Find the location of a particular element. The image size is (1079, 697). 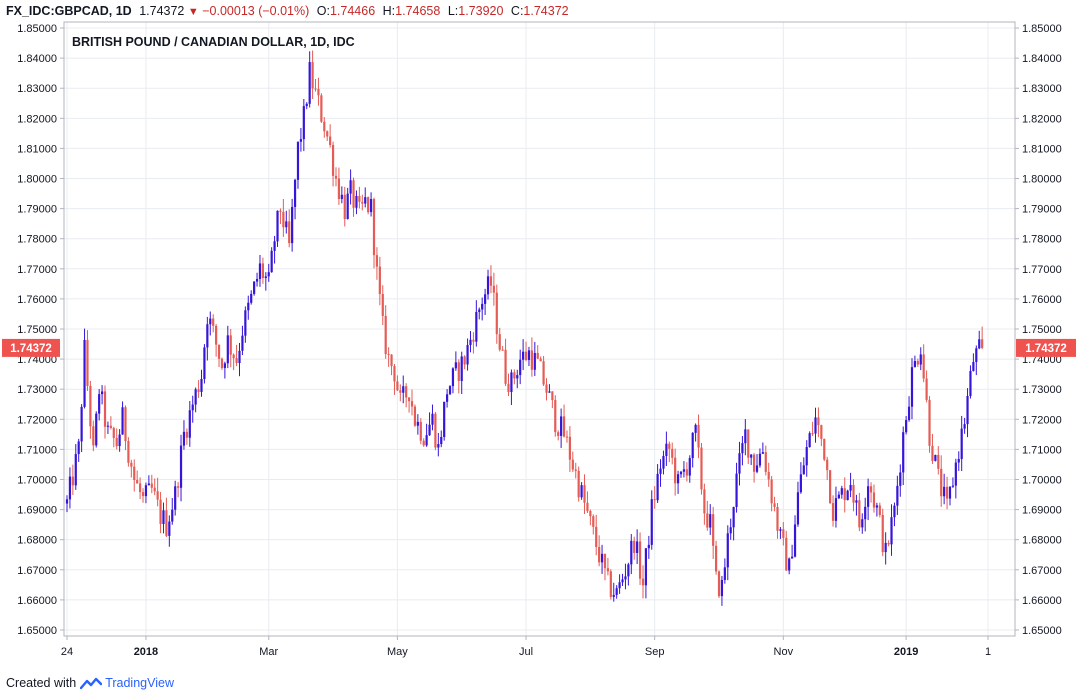

y-tick-label: 1.78000 is located at coordinates (1042, 240).